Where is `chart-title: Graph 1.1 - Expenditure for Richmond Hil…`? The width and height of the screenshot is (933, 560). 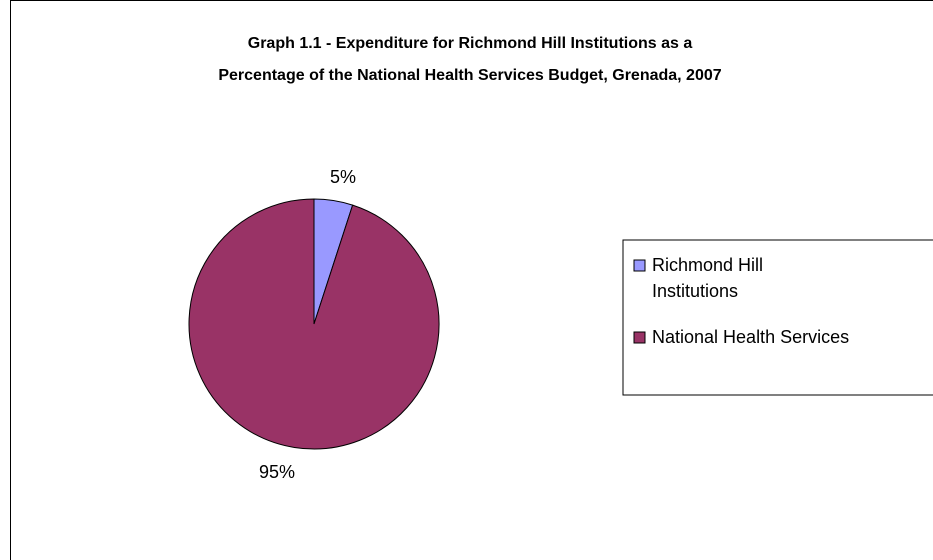
chart-title: Graph 1.1 - Expenditure for Richmond Hil… is located at coordinates (469, 59).